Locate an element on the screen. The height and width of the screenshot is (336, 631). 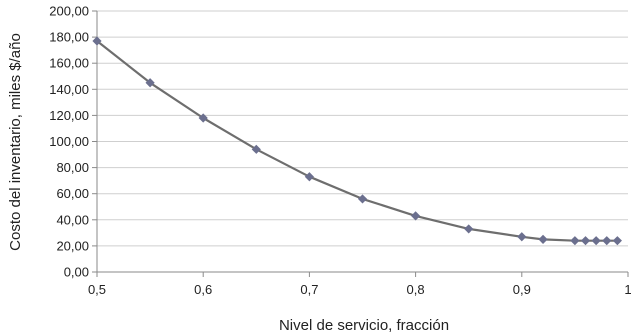
y-tick-label: 40,00 is located at coordinates (72, 219).